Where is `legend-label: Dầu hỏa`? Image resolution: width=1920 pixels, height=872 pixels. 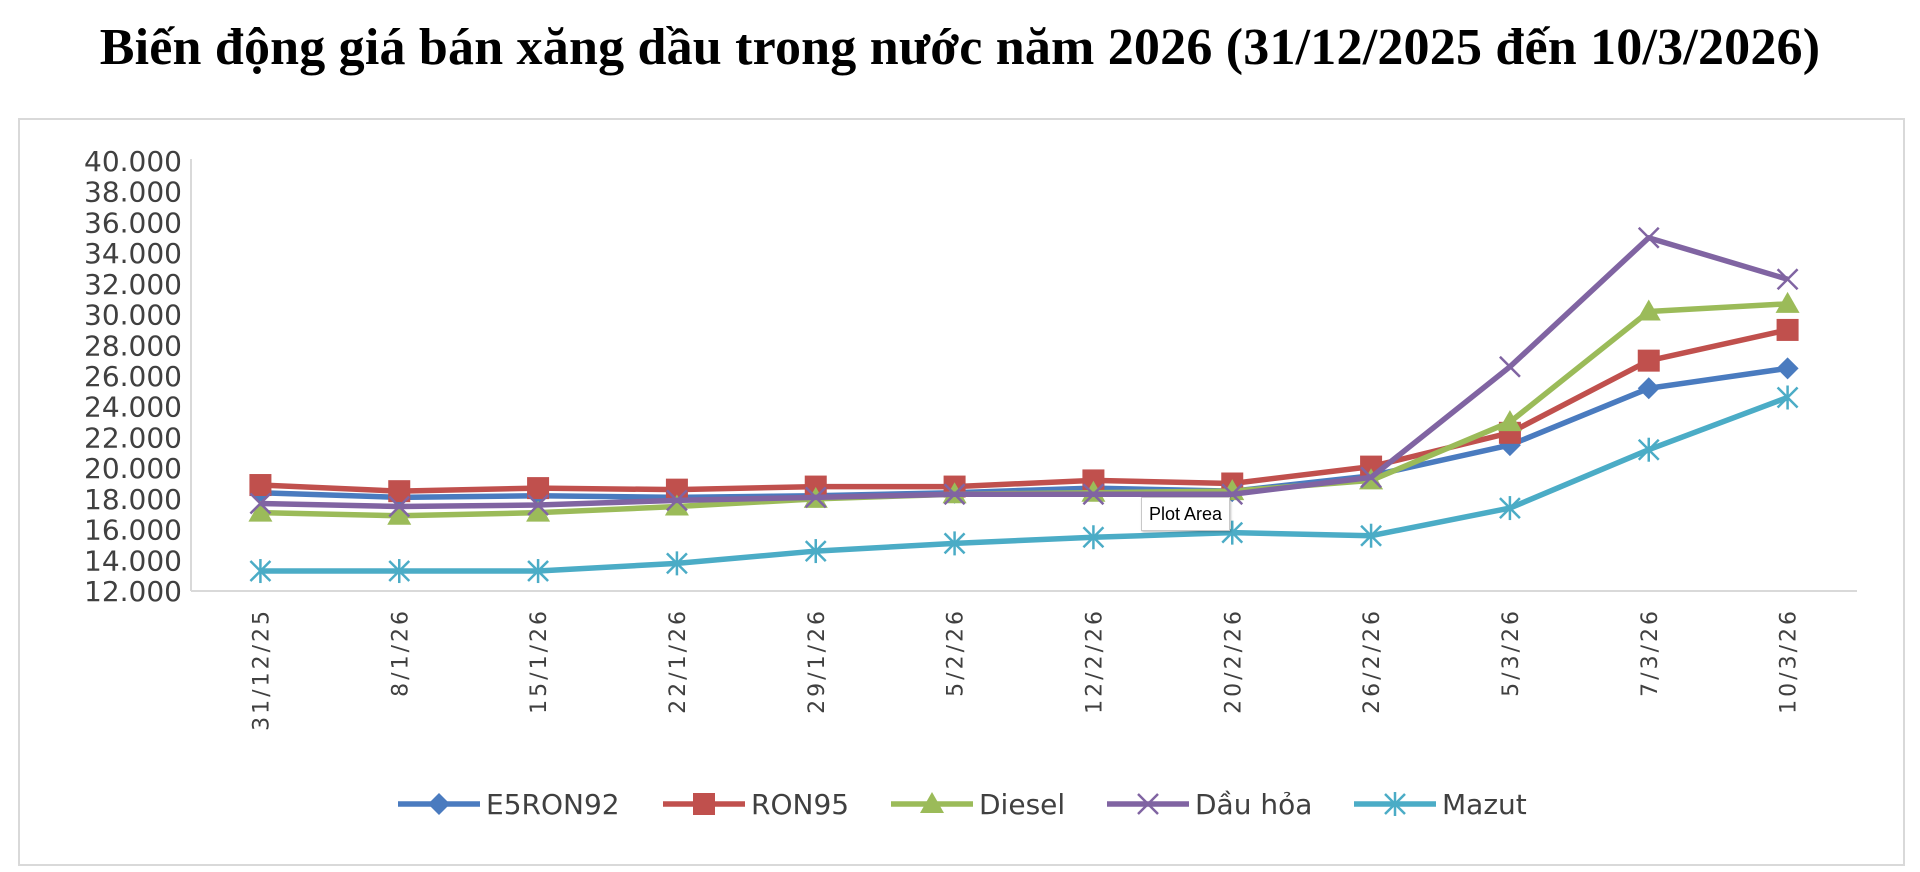
legend-label: Dầu hỏa is located at coordinates (1253, 804).